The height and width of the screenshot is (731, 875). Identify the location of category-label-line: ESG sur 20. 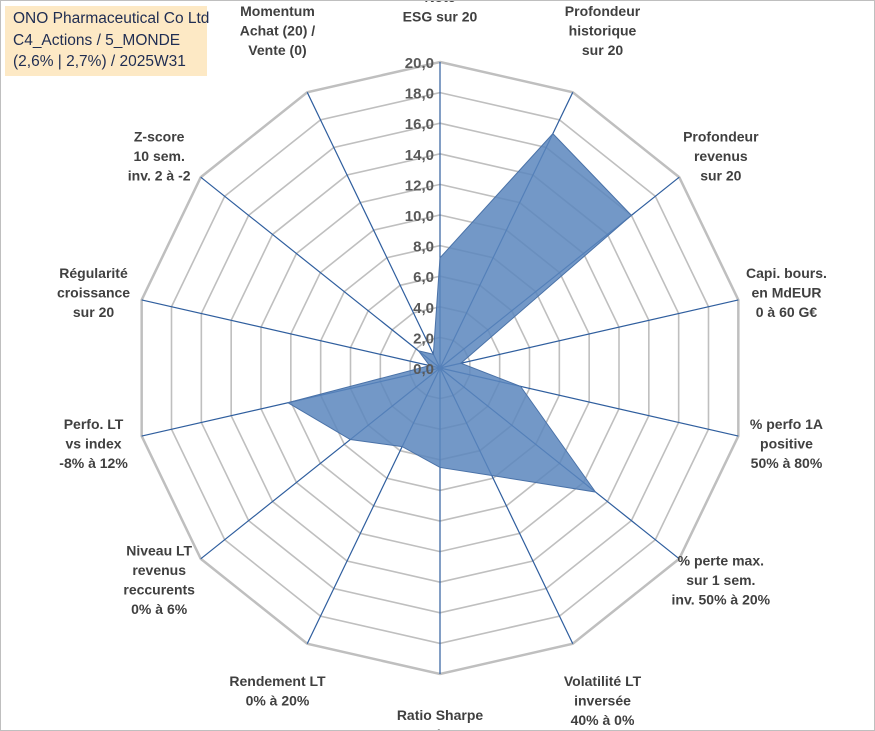
(440, 16).